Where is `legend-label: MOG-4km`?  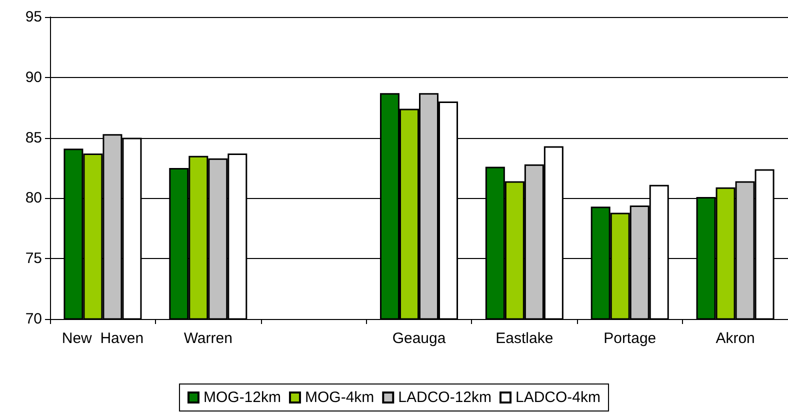
legend-label: MOG-4km is located at coordinates (339, 397).